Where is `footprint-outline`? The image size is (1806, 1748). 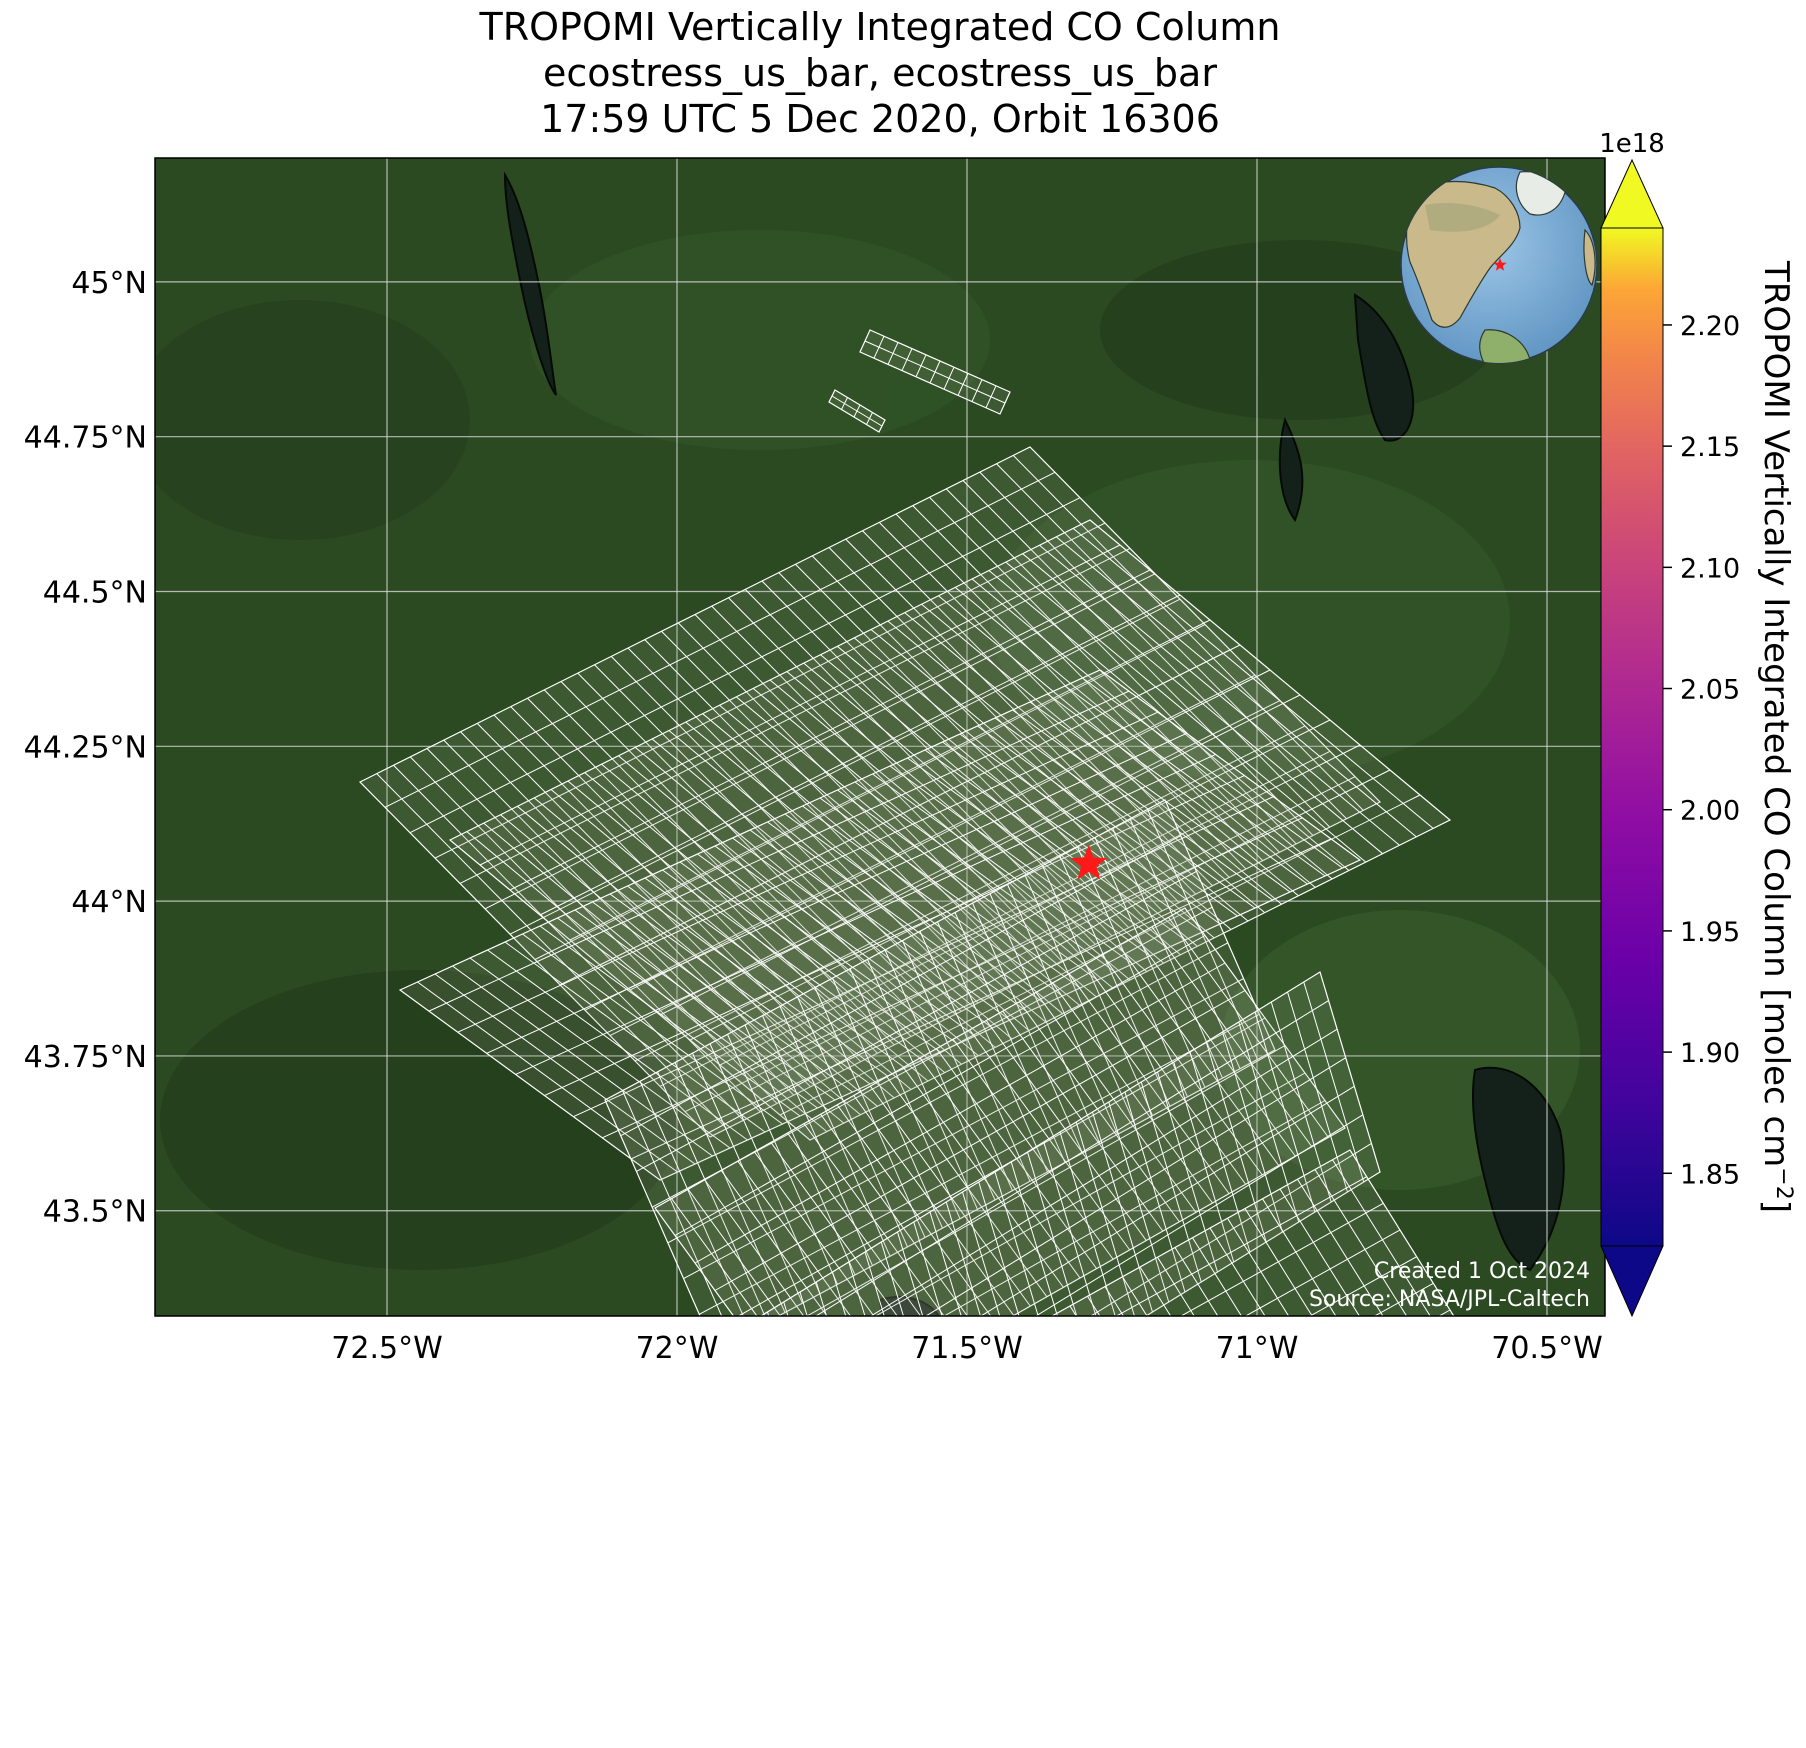
footprint-outline is located at coordinates (1000, 1111).